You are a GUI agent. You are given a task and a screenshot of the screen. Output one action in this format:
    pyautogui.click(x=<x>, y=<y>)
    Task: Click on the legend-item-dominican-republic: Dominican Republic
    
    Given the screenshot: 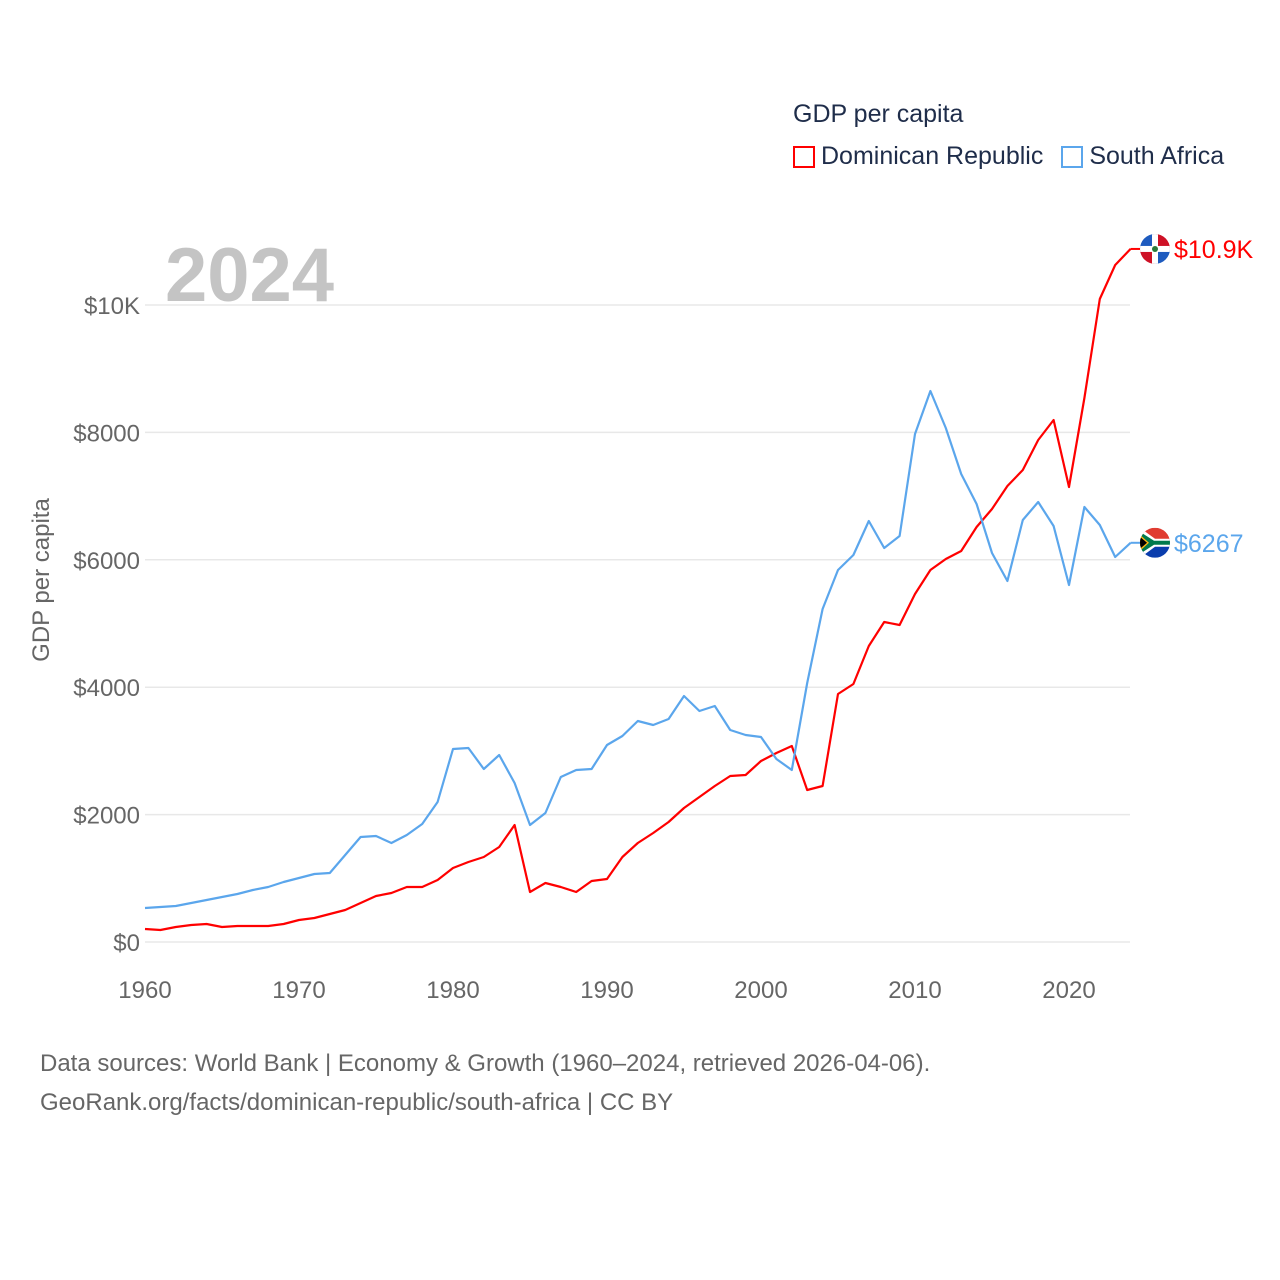 What is the action you would take?
    pyautogui.click(x=918, y=156)
    